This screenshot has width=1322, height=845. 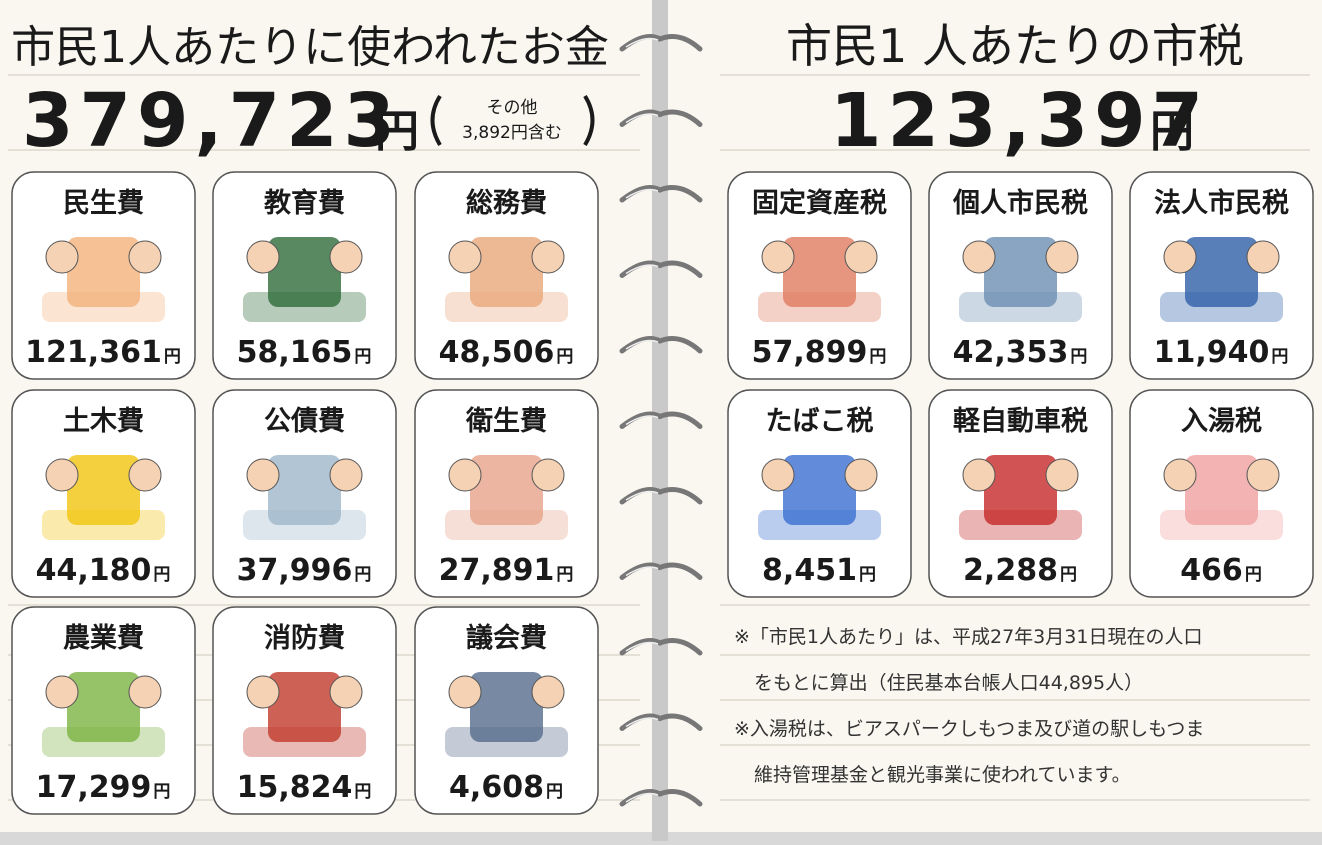 What do you see at coordinates (103, 203) in the screenshot?
I see `card-label: 民生費` at bounding box center [103, 203].